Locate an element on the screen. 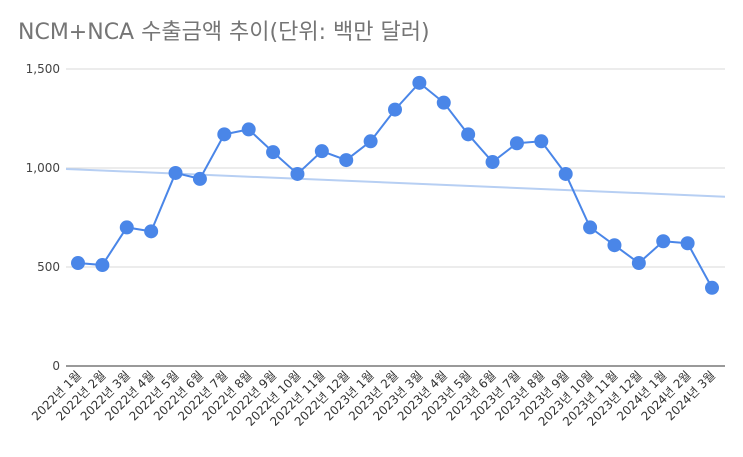 The image size is (743, 457). chart-title: NCM+NCA 수출금액 추이(단위: 백만 달러) is located at coordinates (224, 32).